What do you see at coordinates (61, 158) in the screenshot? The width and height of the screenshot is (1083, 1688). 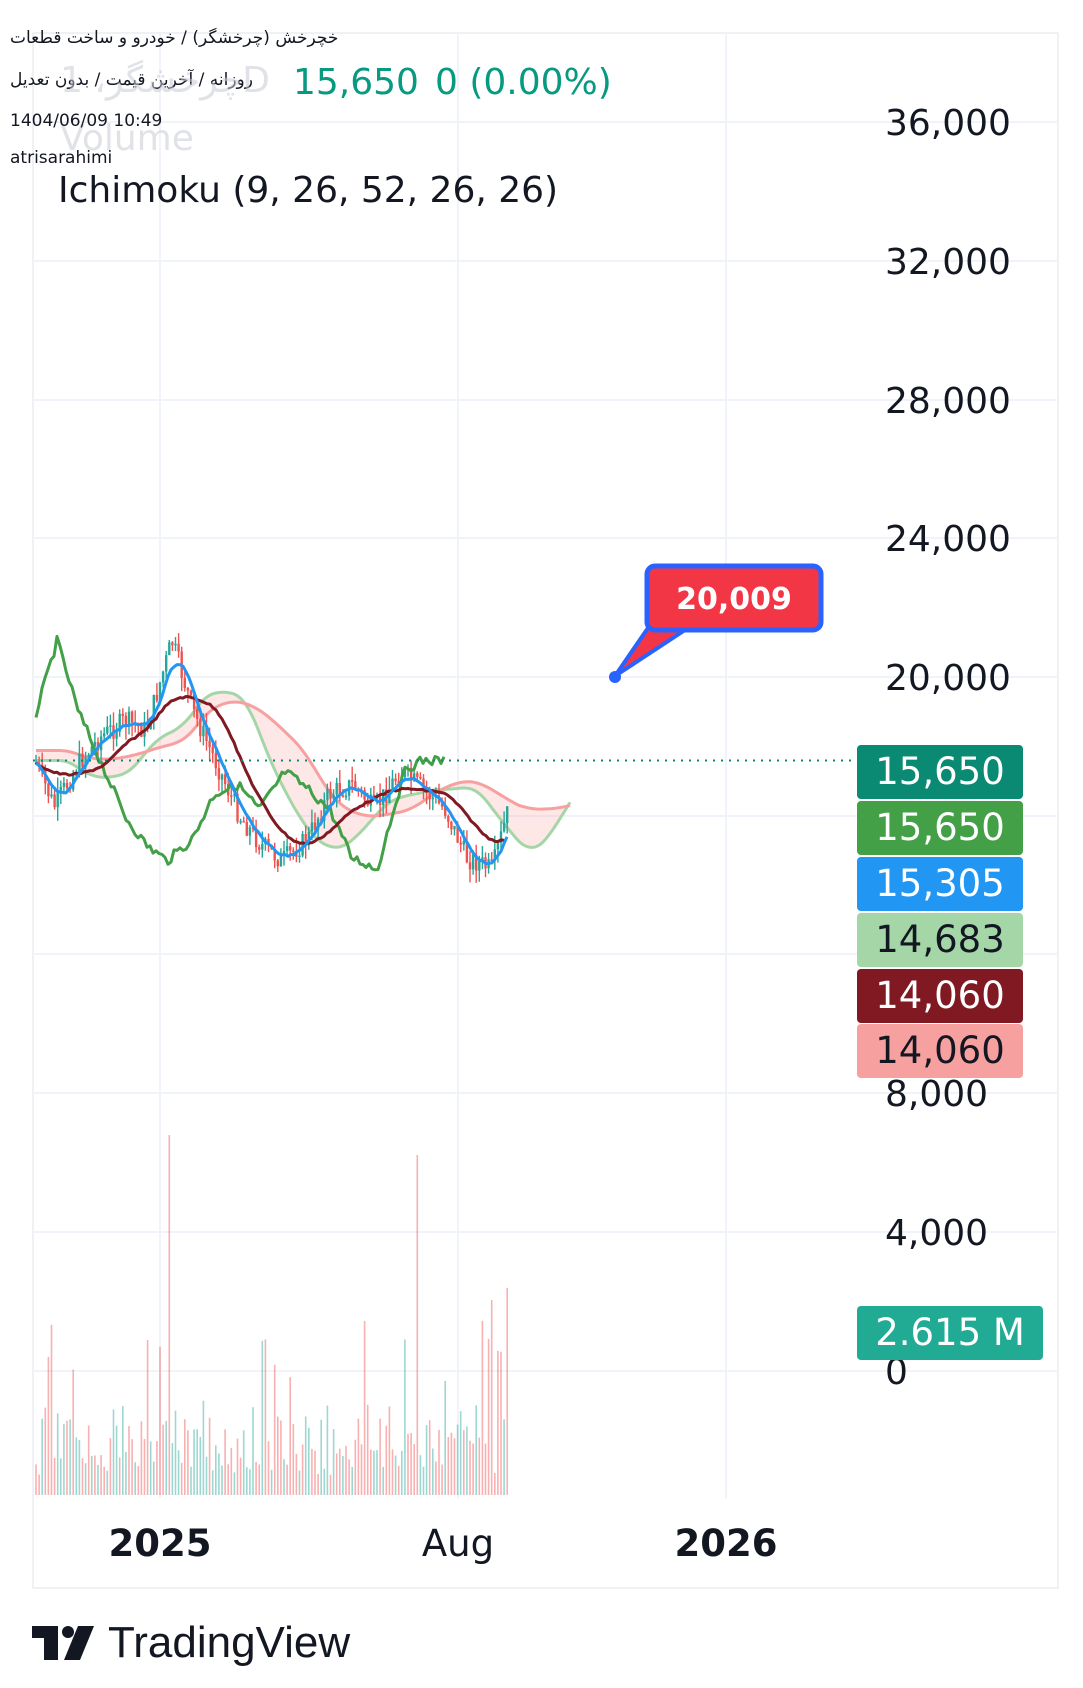 I see `author-name: atrisarahimi` at bounding box center [61, 158].